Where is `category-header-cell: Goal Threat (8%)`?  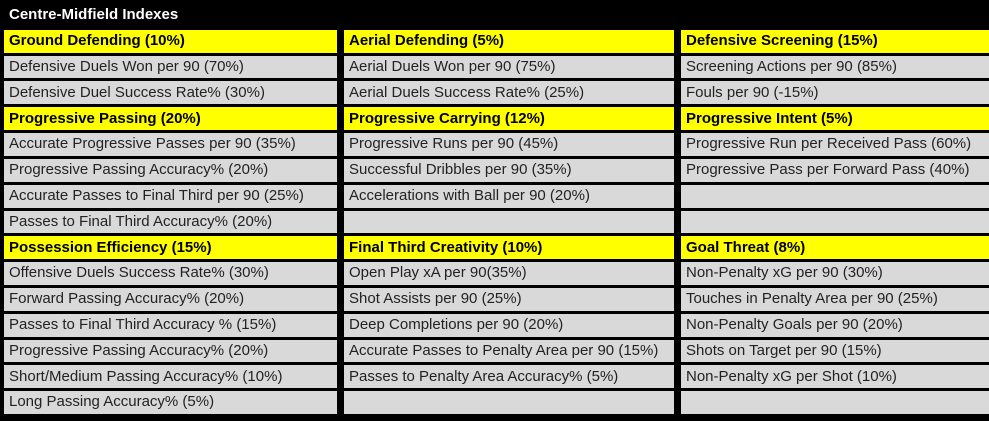 category-header-cell: Goal Threat (8%) is located at coordinates (835, 249).